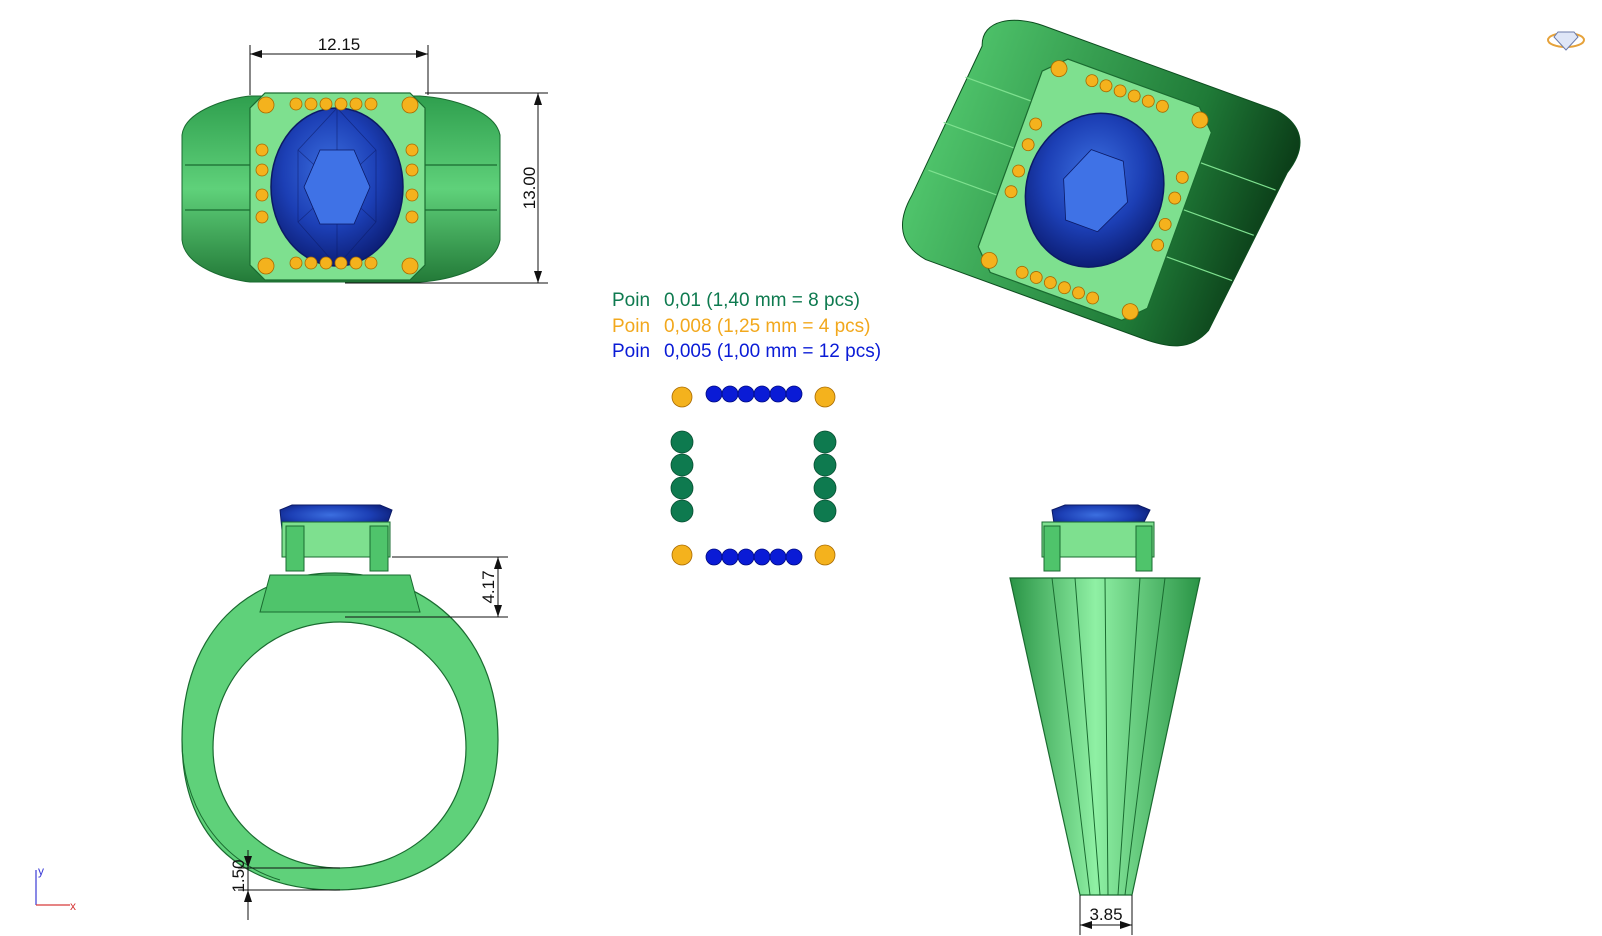 The height and width of the screenshot is (936, 1602). I want to click on legend-line-blue: Poin 0,005 (1,00 mm = 12 pcs), so click(746, 352).